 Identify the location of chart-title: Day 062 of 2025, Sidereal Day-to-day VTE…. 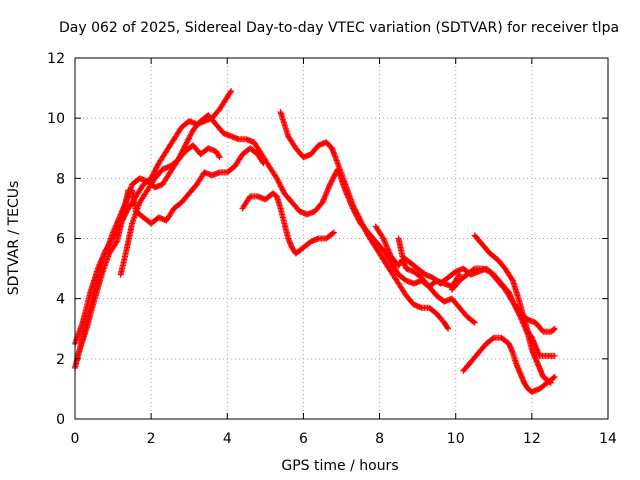
(339, 28).